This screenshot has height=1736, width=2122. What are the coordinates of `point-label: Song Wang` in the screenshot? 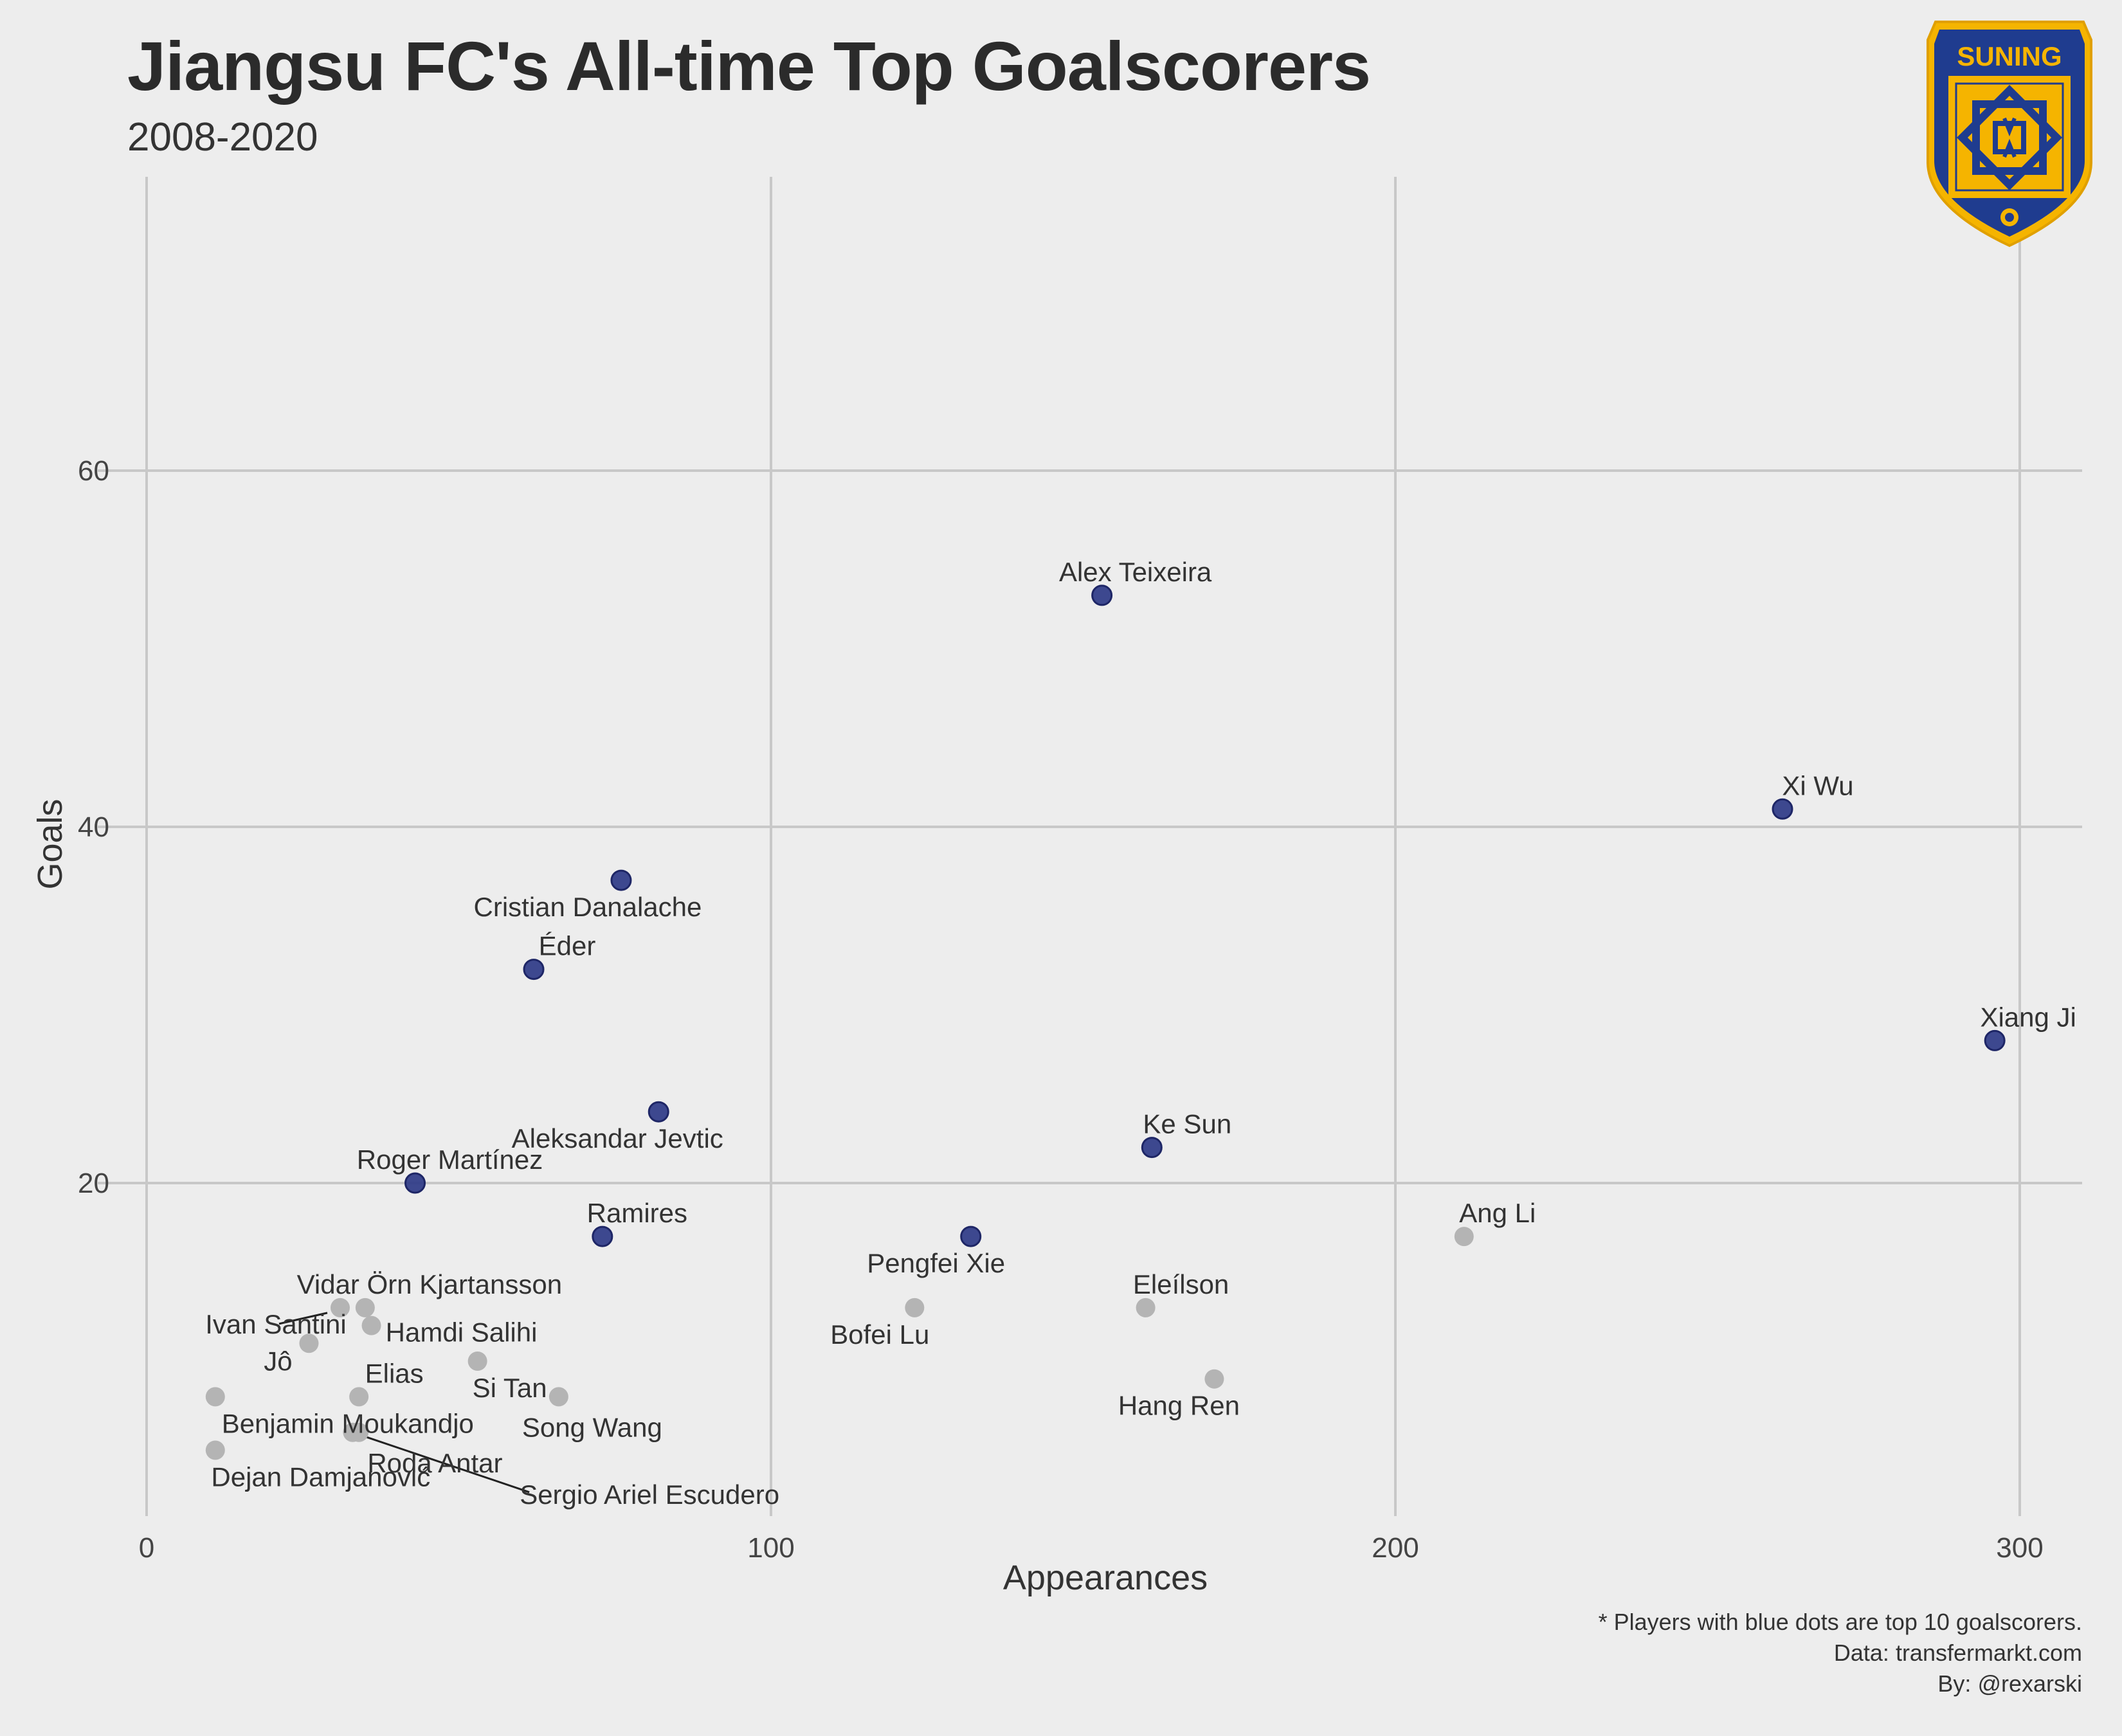 It's located at (592, 1427).